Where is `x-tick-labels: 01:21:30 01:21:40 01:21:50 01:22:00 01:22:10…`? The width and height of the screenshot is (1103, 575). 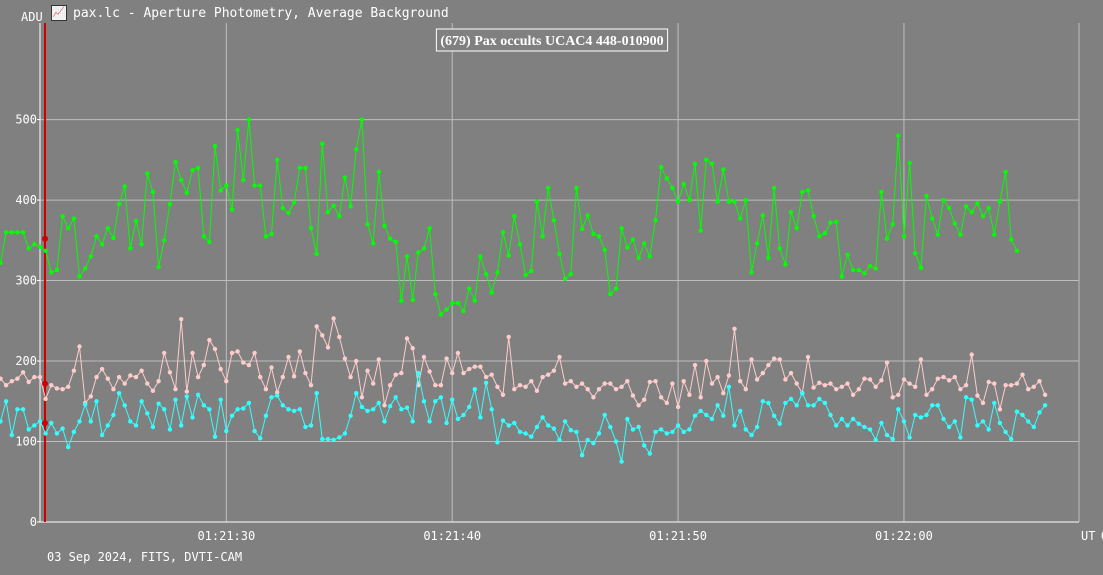 x-tick-labels: 01:21:30 01:21:40 01:21:50 01:22:00 01:22:10… is located at coordinates (650, 536).